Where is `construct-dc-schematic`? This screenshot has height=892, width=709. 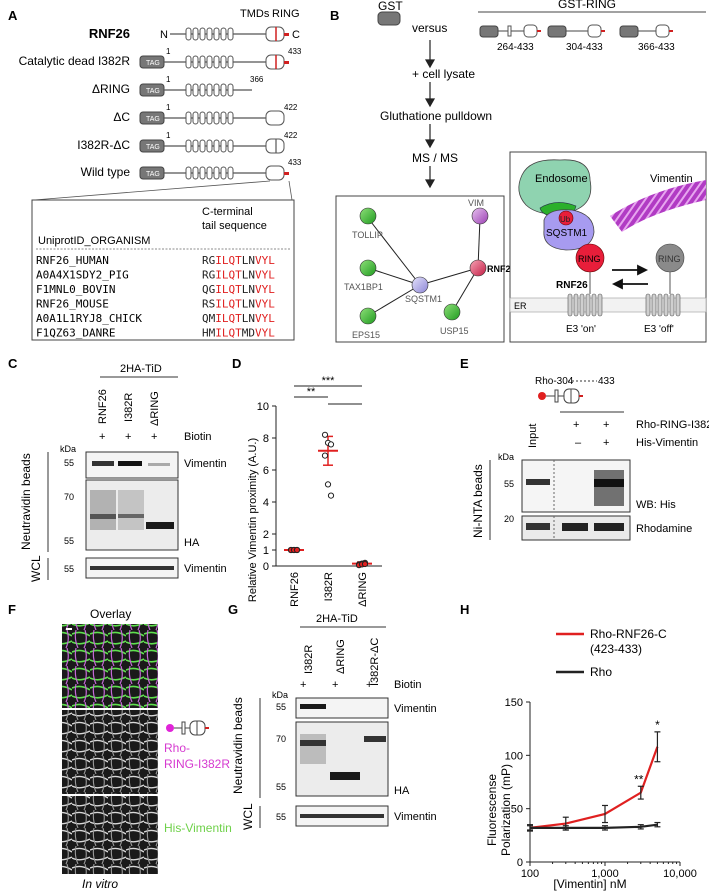 construct-dc-schematic is located at coordinates (212, 118).